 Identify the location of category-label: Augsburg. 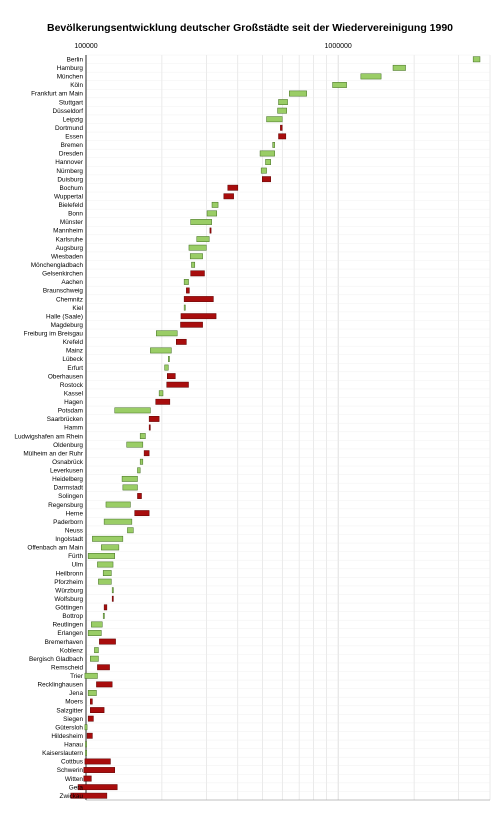
(70, 248).